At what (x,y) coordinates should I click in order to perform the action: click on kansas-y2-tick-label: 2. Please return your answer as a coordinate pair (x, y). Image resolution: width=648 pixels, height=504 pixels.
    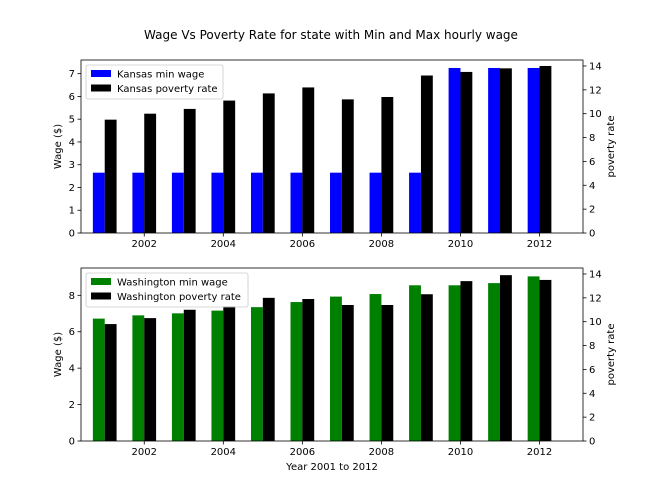
    Looking at the image, I should click on (592, 210).